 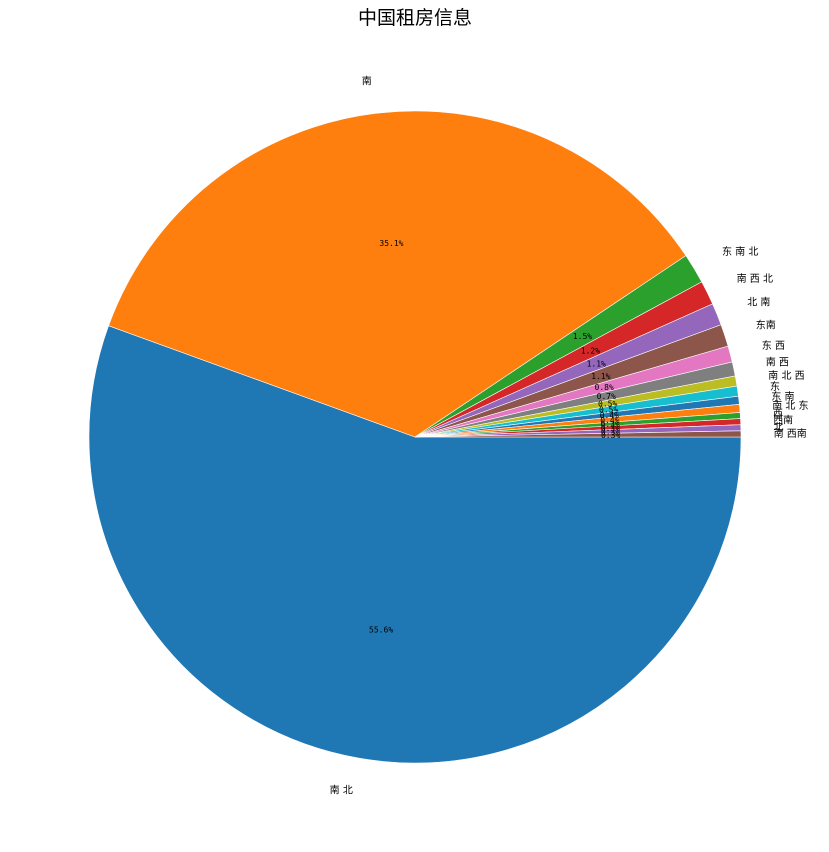 I want to click on slice-label: 南 西, so click(x=777, y=362).